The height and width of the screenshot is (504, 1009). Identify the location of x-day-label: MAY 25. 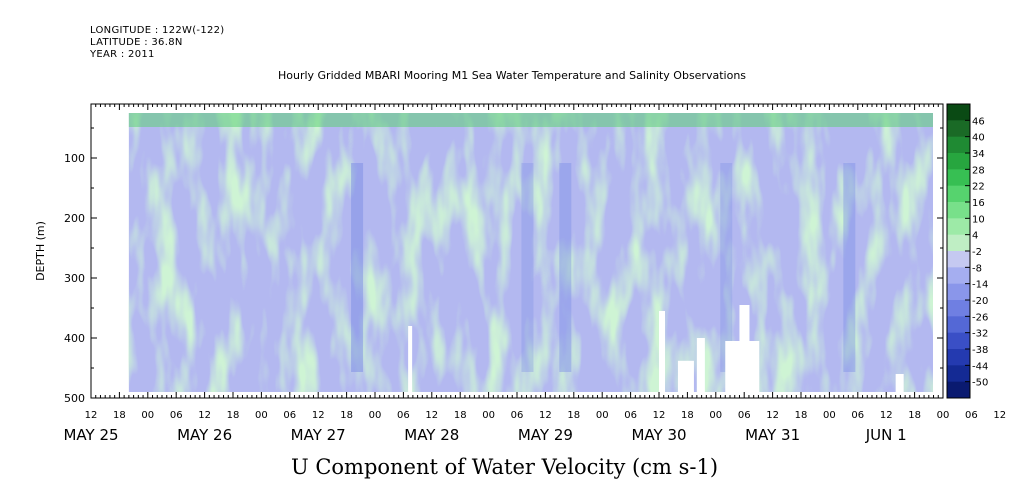
(90, 435).